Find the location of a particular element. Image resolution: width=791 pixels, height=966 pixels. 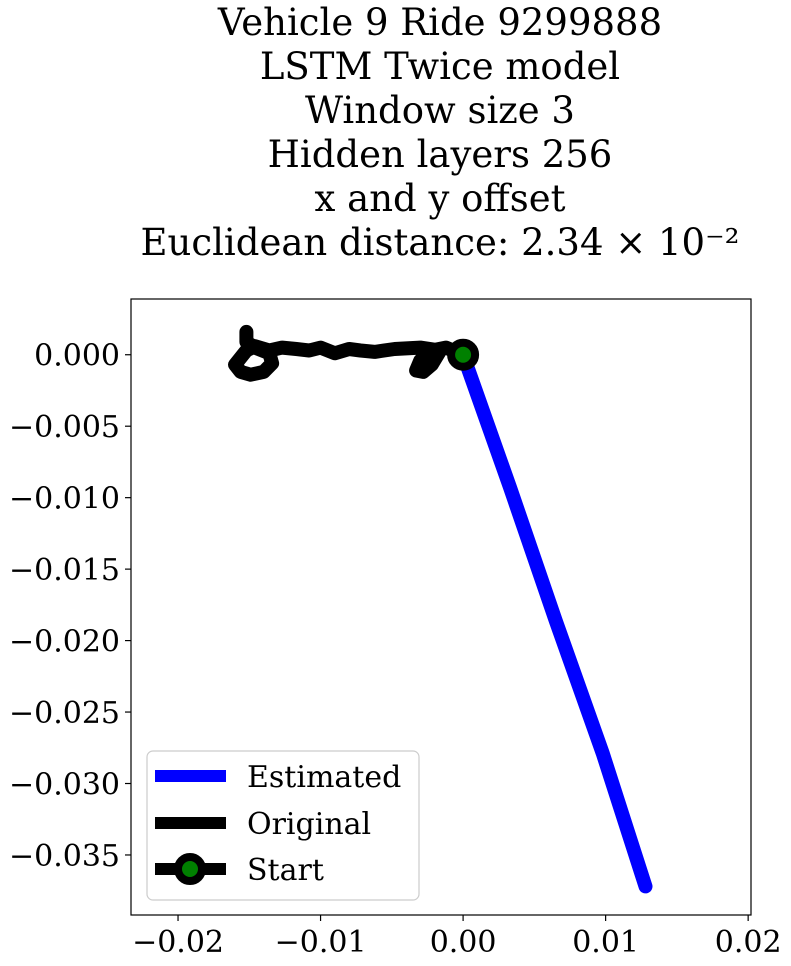

title-line-1: Vehicle 9 Ride 9299888 is located at coordinates (439, 22).